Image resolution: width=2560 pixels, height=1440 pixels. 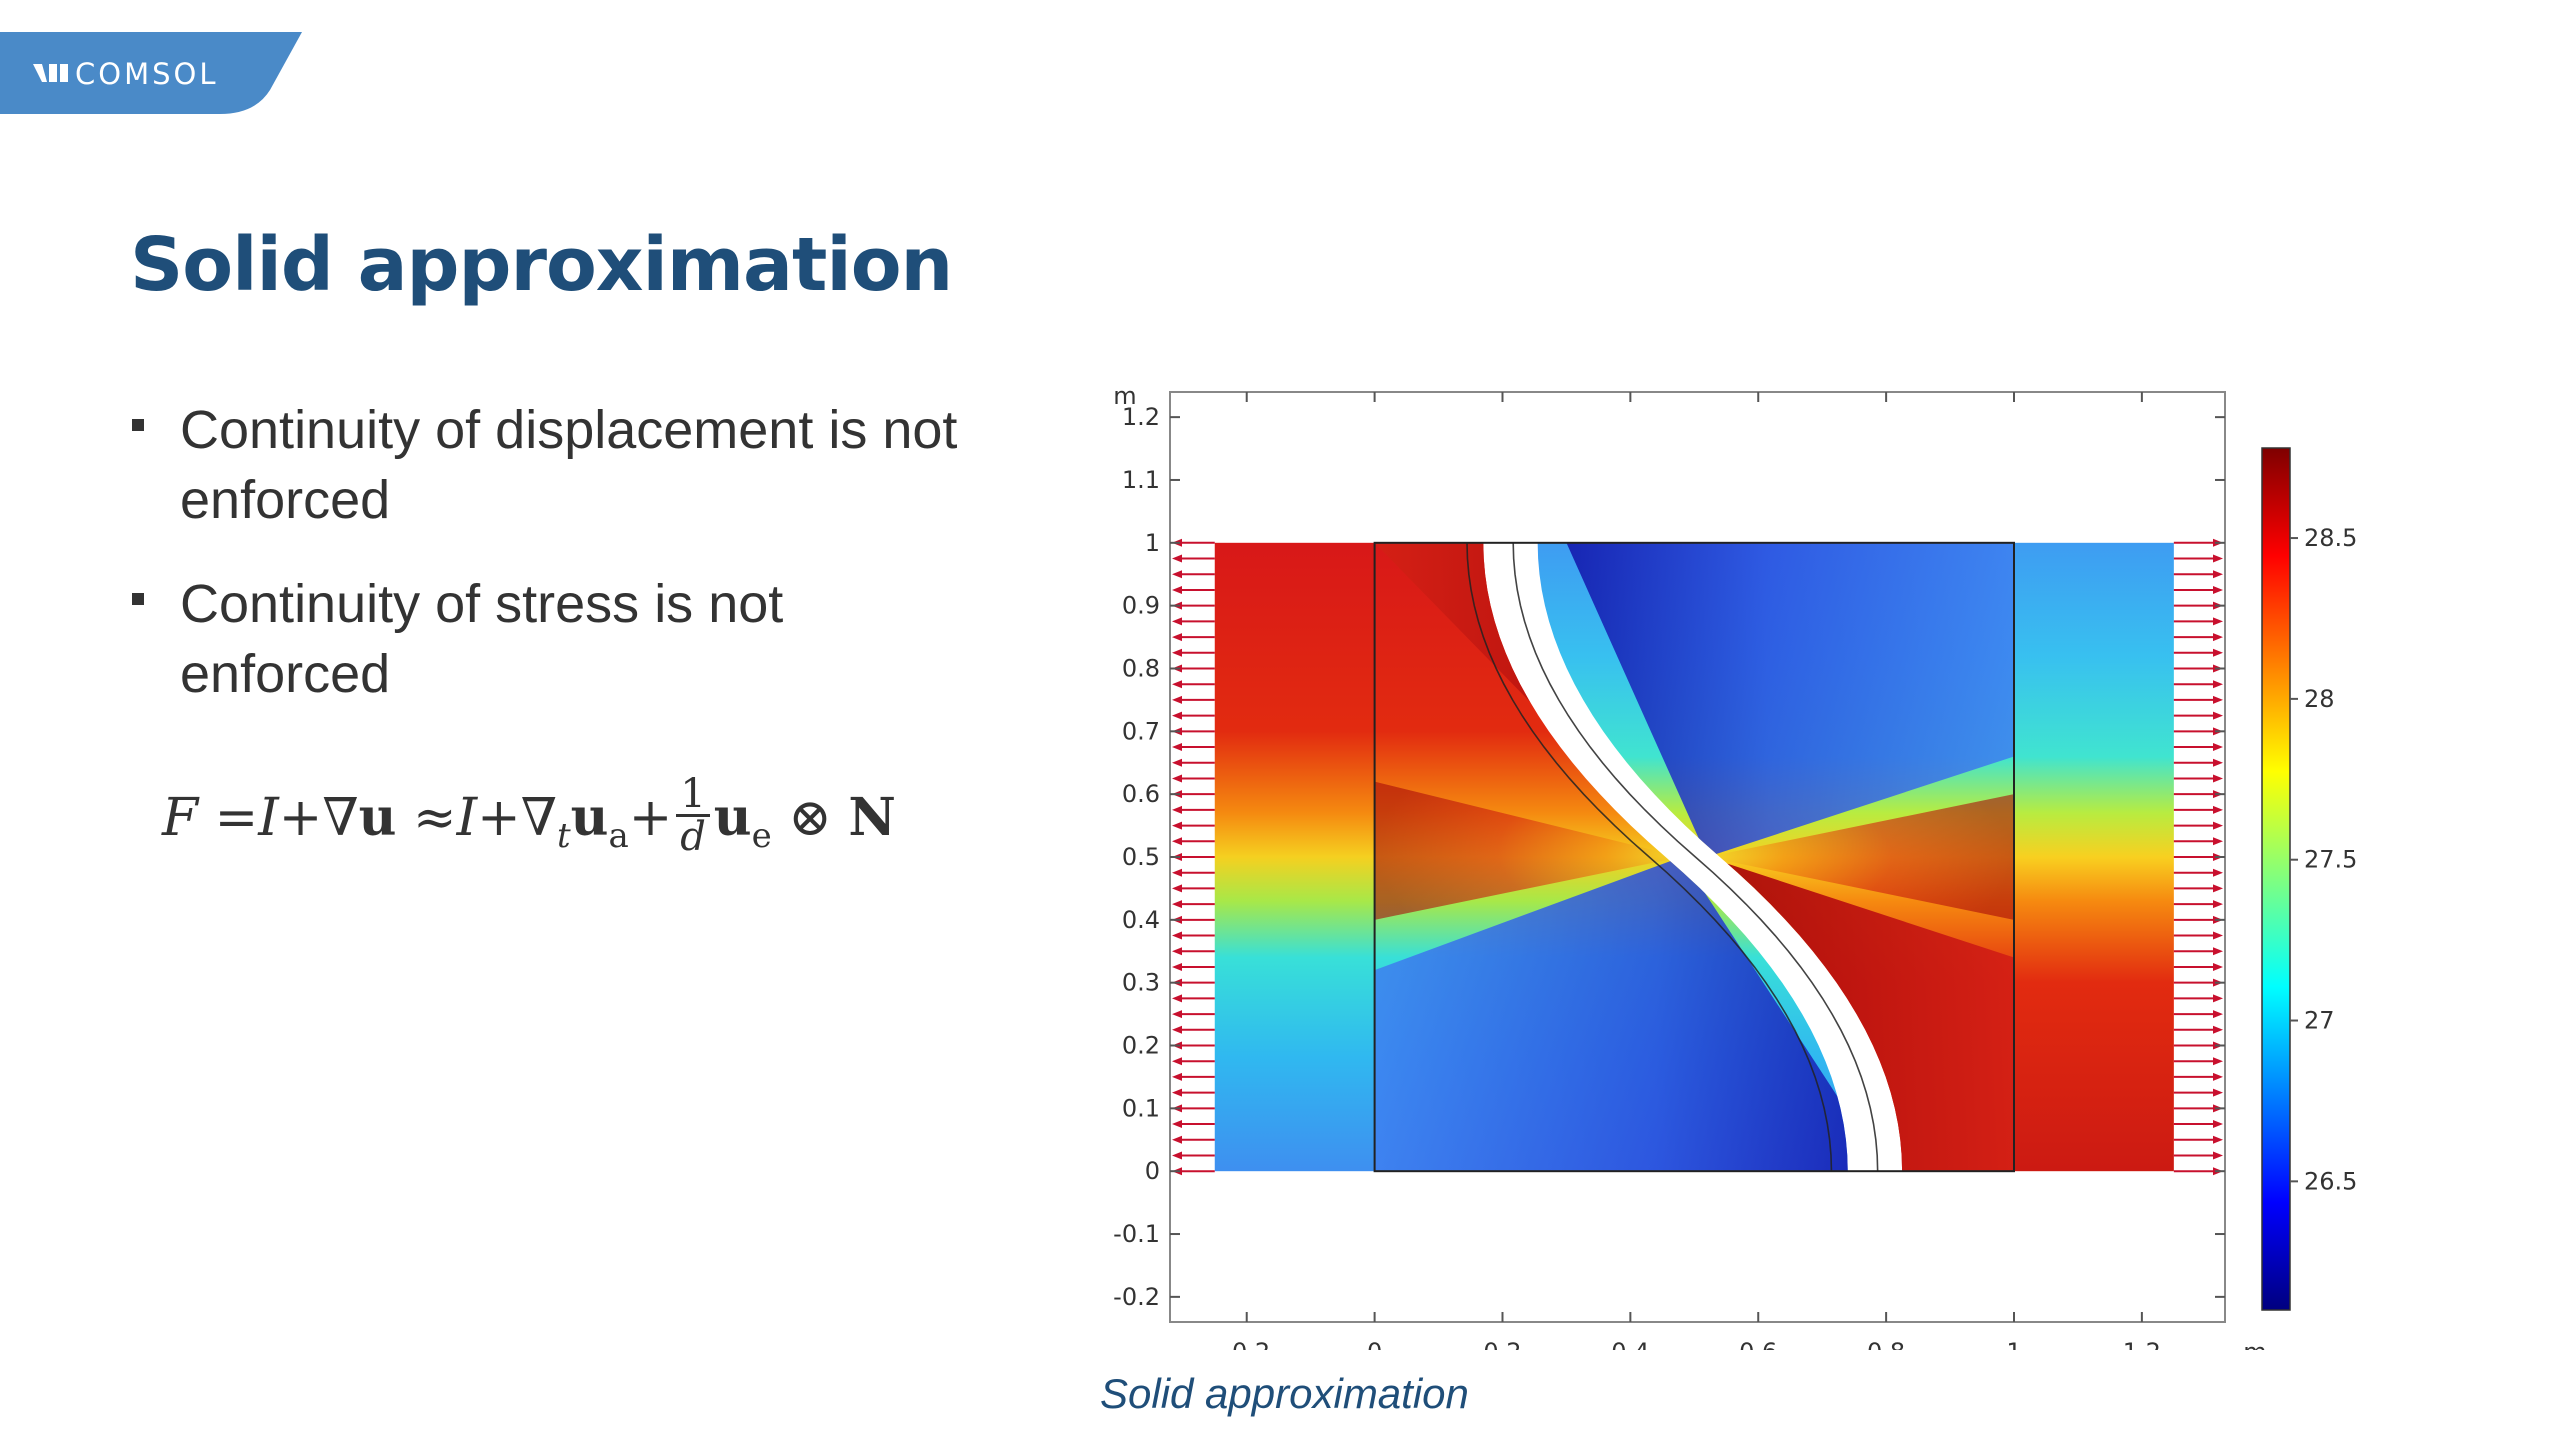 I want to click on y-tick-label: 1, so click(x=1152, y=543).